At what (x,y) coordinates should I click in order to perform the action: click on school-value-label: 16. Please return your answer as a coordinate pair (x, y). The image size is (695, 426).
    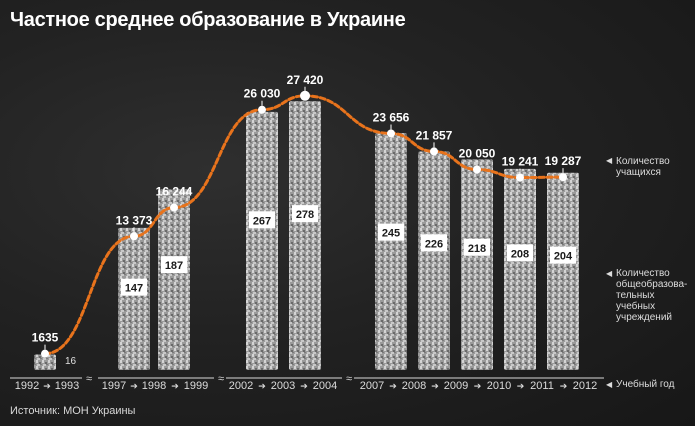
    Looking at the image, I should click on (71, 361).